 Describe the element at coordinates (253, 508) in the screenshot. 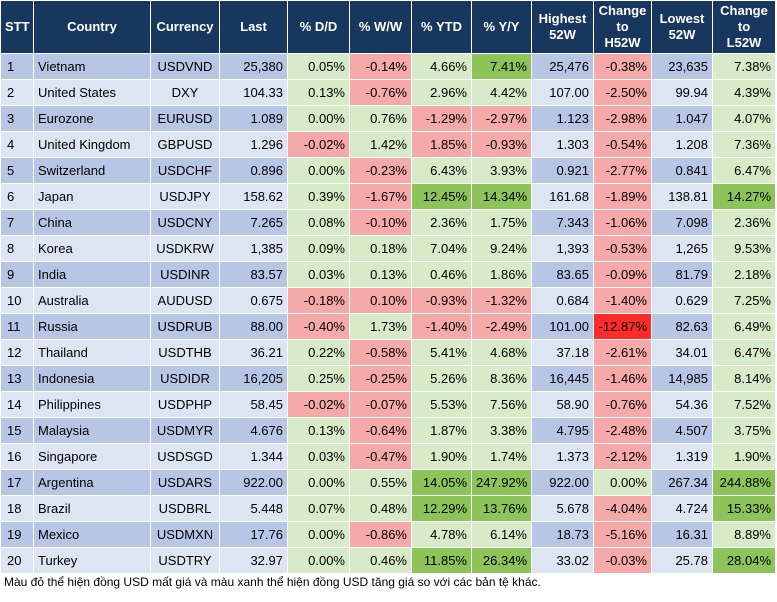

I see `cell-last: 5.448` at that location.